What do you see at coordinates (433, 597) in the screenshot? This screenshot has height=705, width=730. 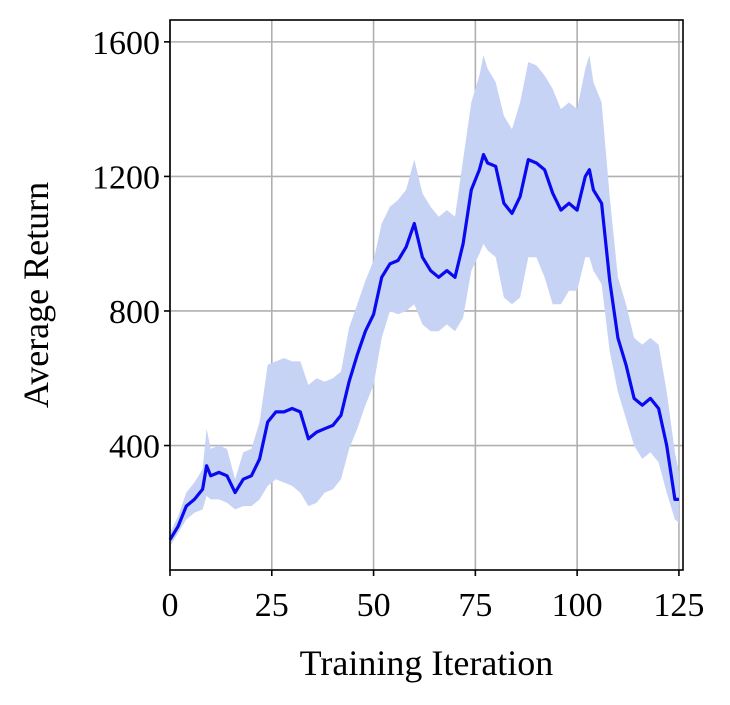 I see `x-axis-ticks: 0 25 50 75 100 125` at bounding box center [433, 597].